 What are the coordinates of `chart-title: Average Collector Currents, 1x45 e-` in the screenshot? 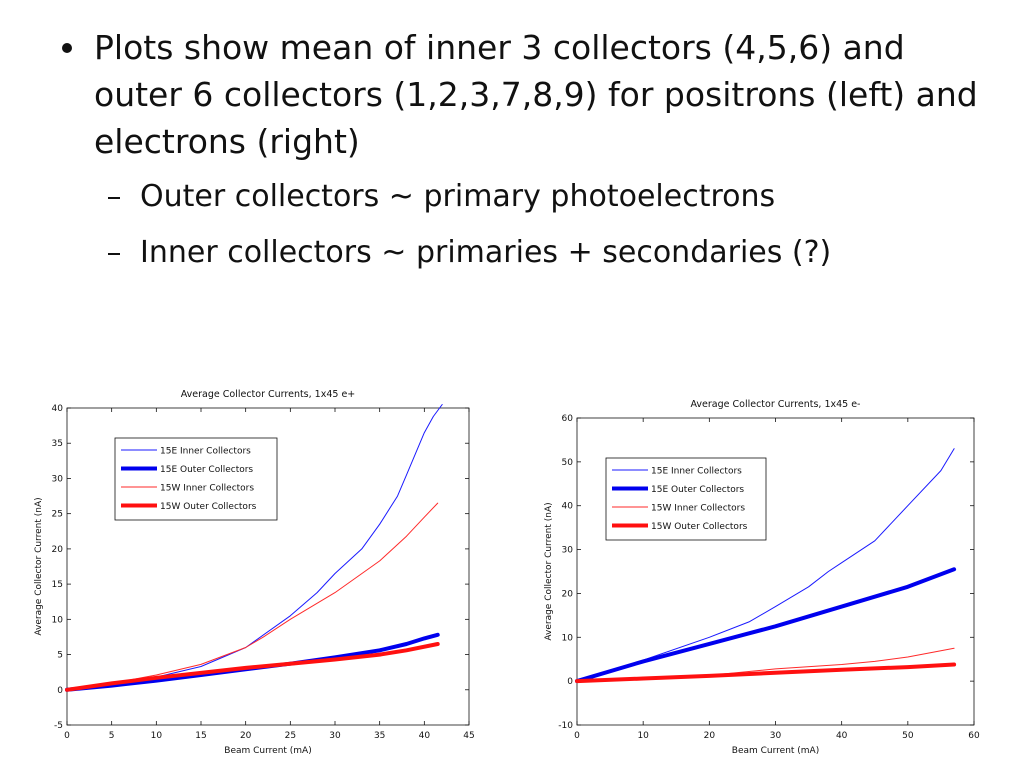 It's located at (775, 404).